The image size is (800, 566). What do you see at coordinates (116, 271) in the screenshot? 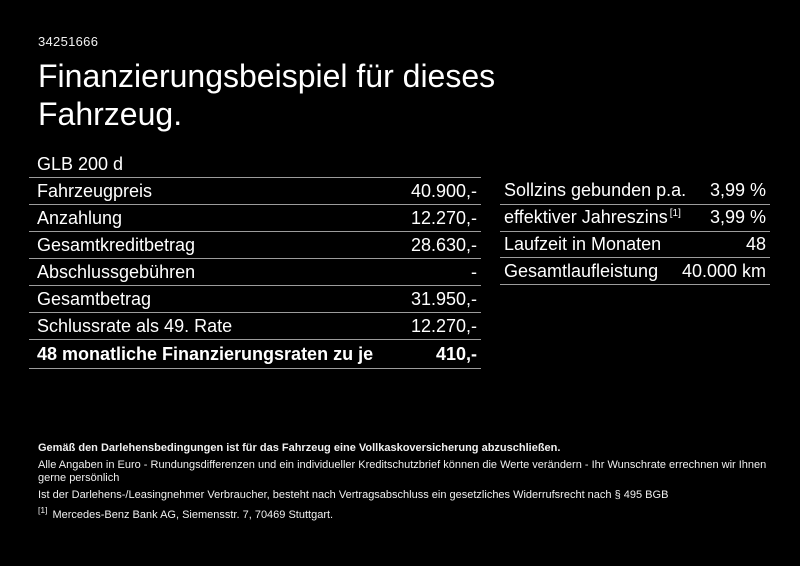
I see `row-label: Abschlussgebühren` at bounding box center [116, 271].